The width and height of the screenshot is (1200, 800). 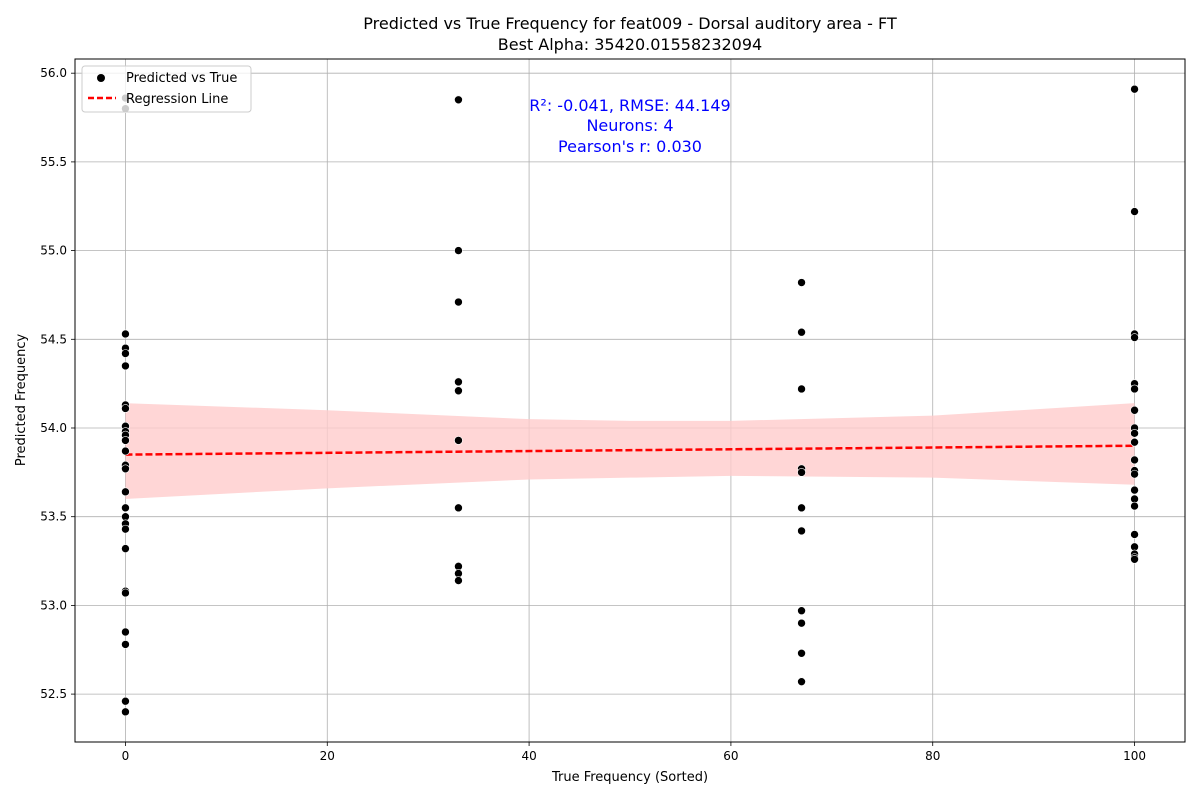 I want to click on y-axis-label: Predicted Frequency, so click(x=21, y=400).